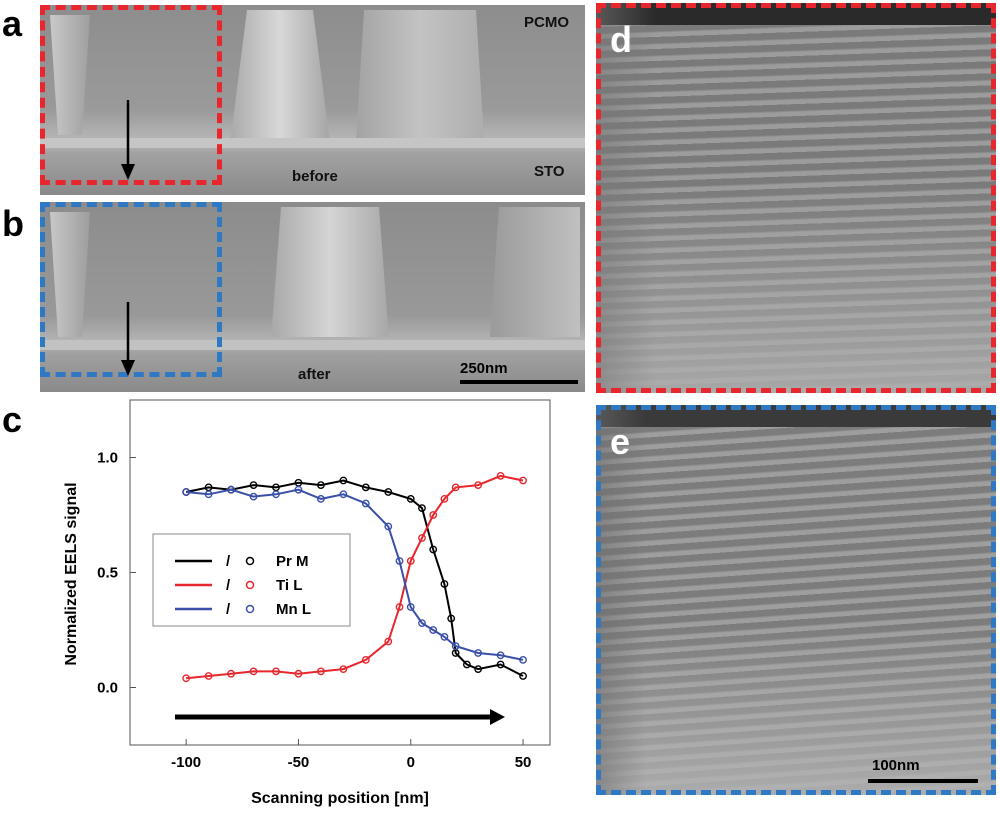  I want to click on x-tick-label: -100, so click(186, 762).